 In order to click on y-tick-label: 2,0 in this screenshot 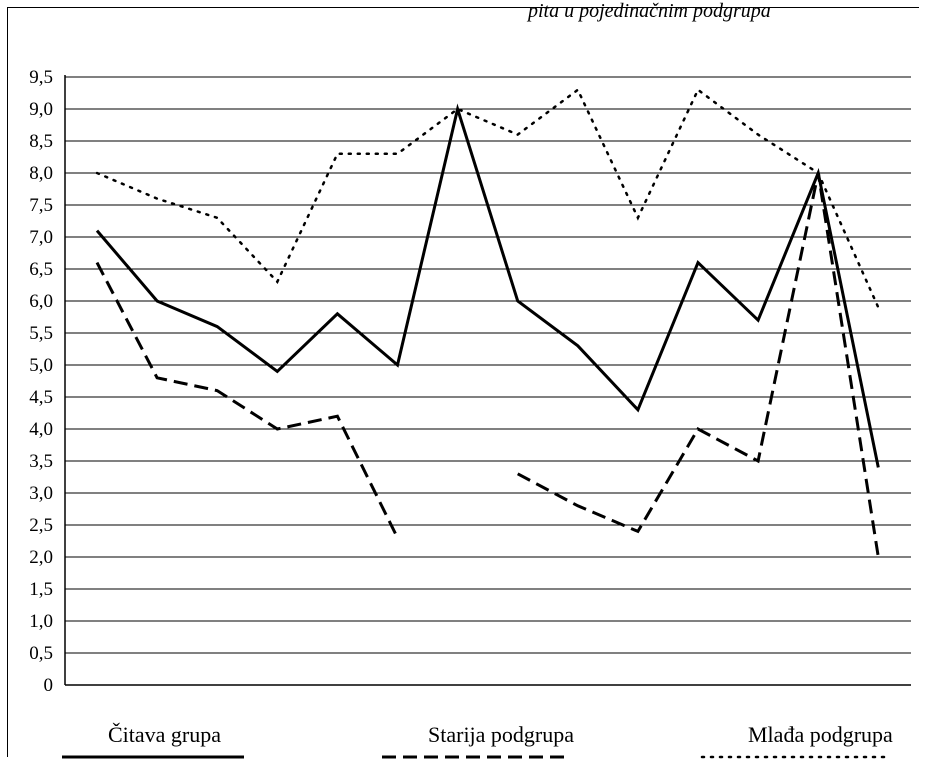, I will do `click(41, 557)`.